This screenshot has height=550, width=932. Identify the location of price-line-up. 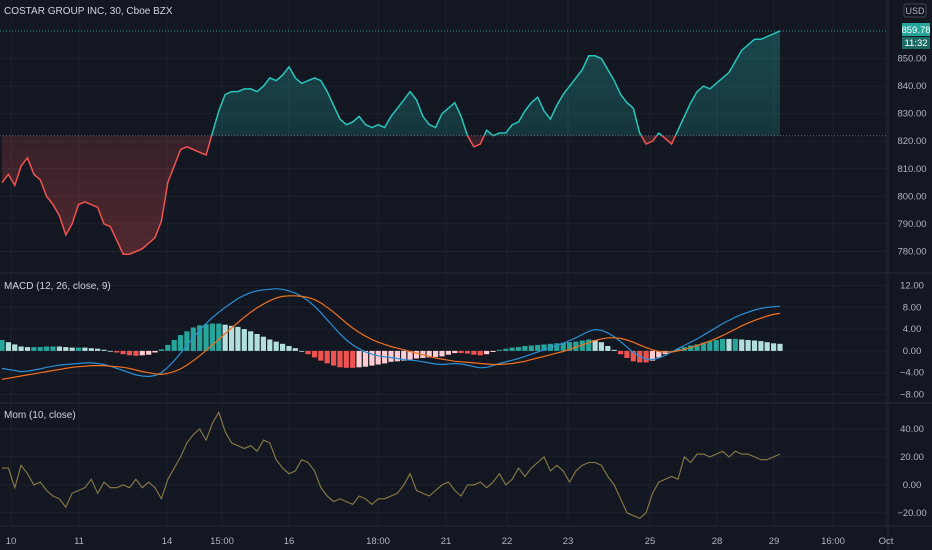
(495, 83).